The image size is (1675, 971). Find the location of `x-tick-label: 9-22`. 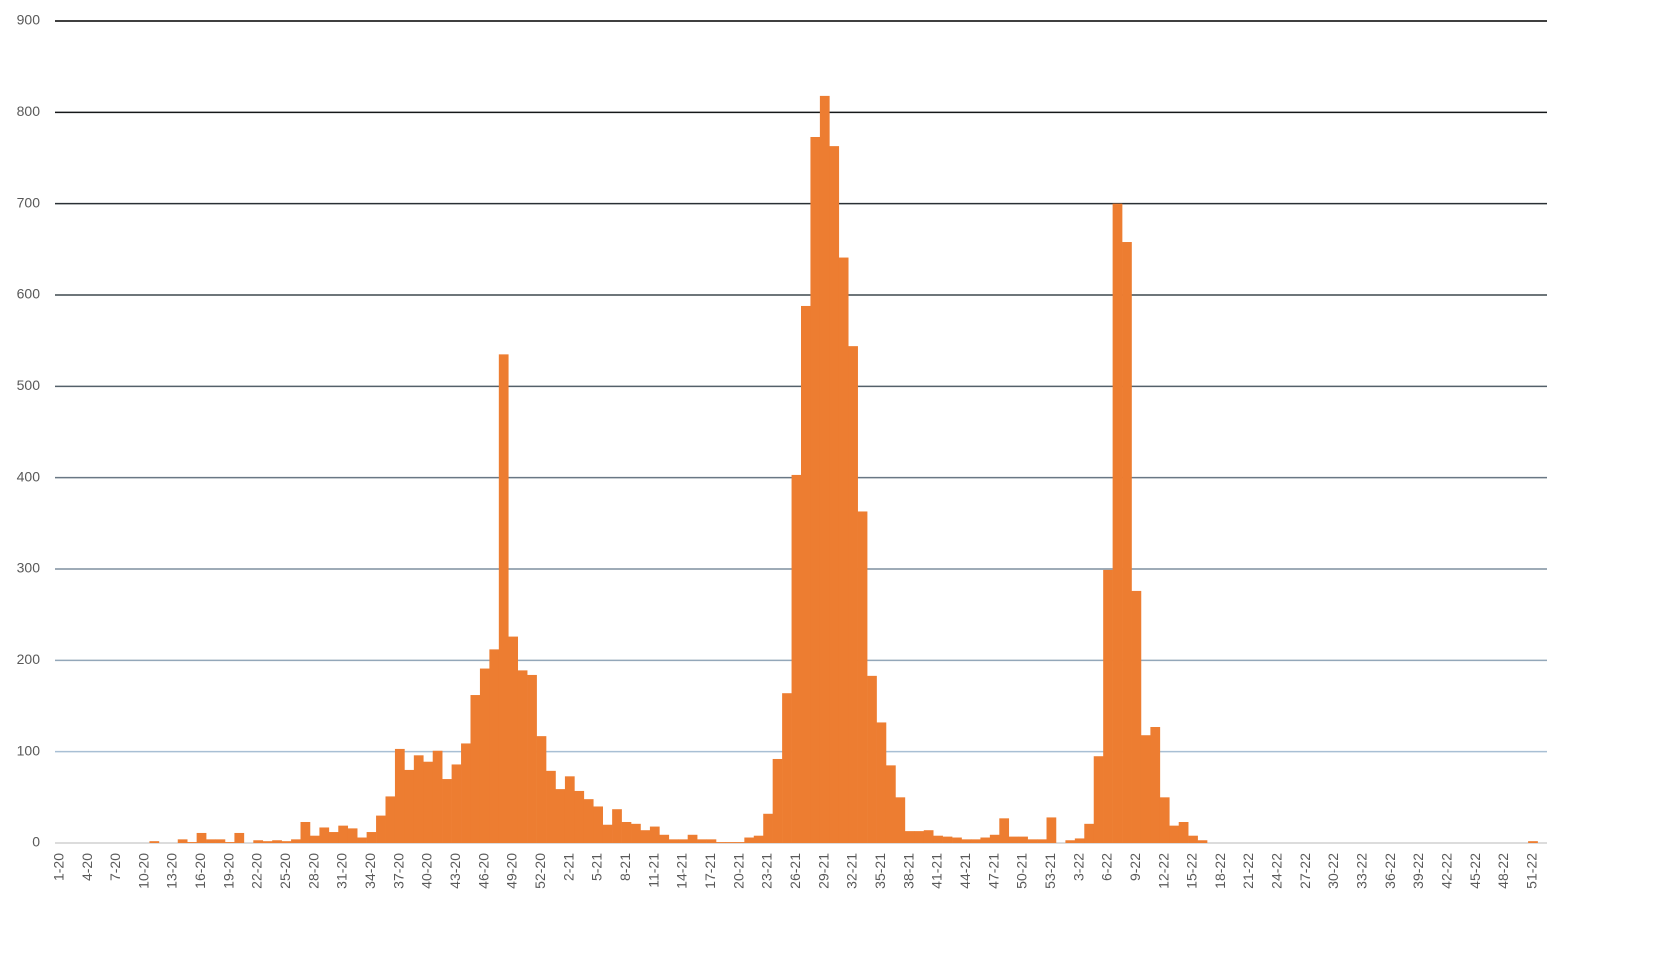

x-tick-label: 9-22 is located at coordinates (1135, 867).